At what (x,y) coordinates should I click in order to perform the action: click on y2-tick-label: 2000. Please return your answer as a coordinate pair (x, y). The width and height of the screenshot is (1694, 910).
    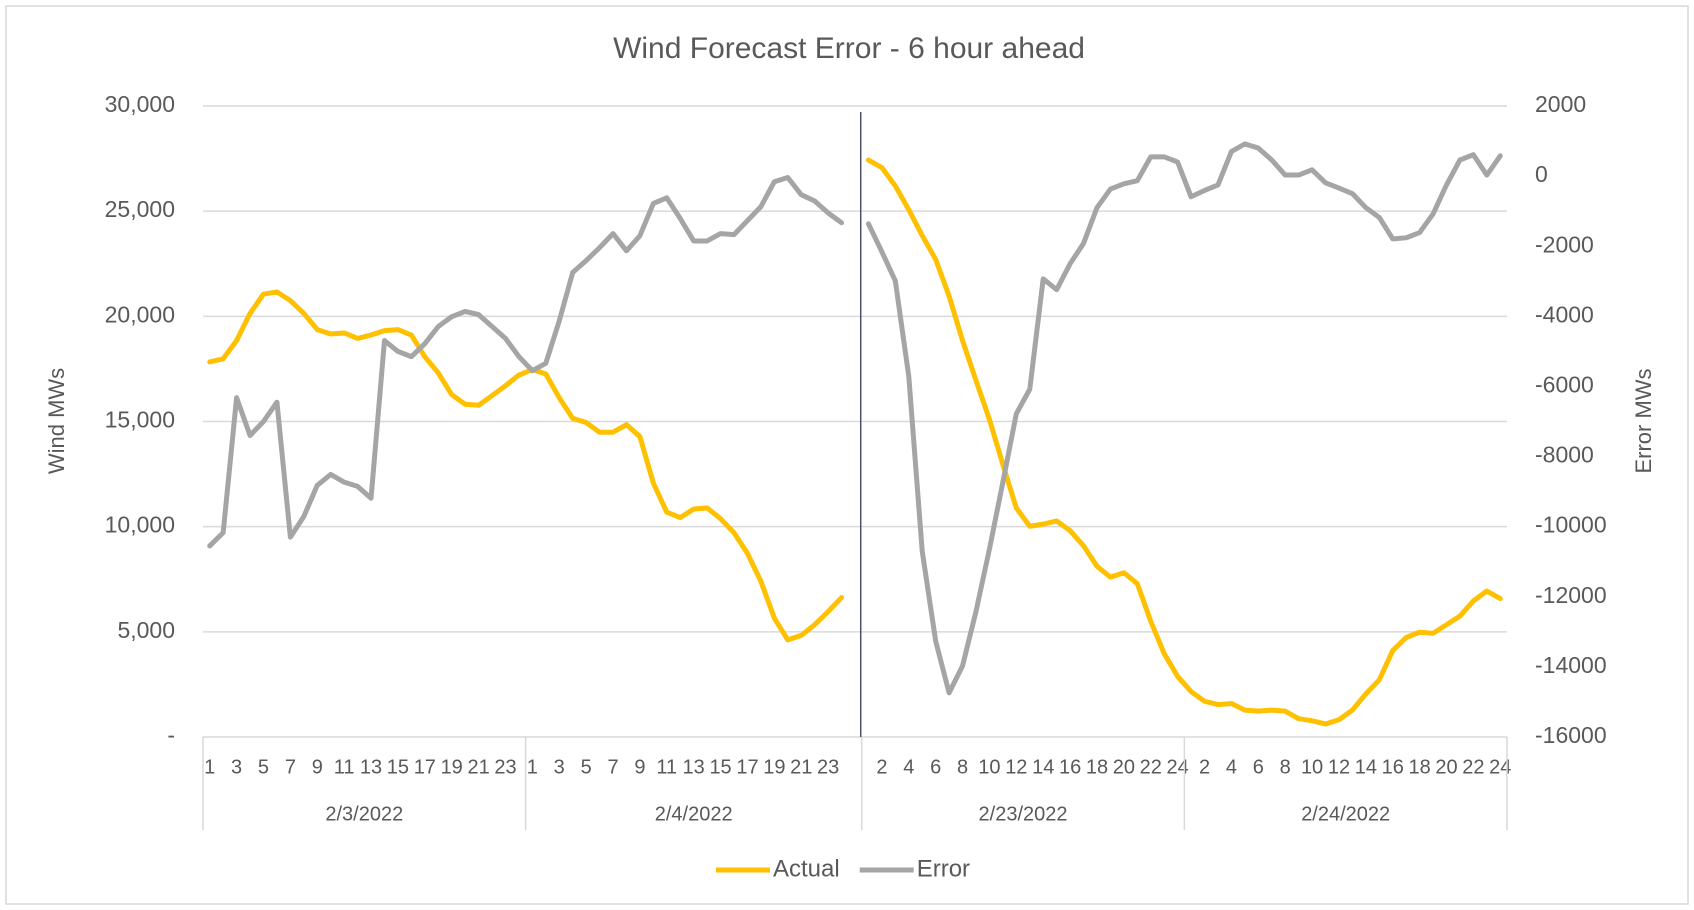
    Looking at the image, I should click on (1560, 104).